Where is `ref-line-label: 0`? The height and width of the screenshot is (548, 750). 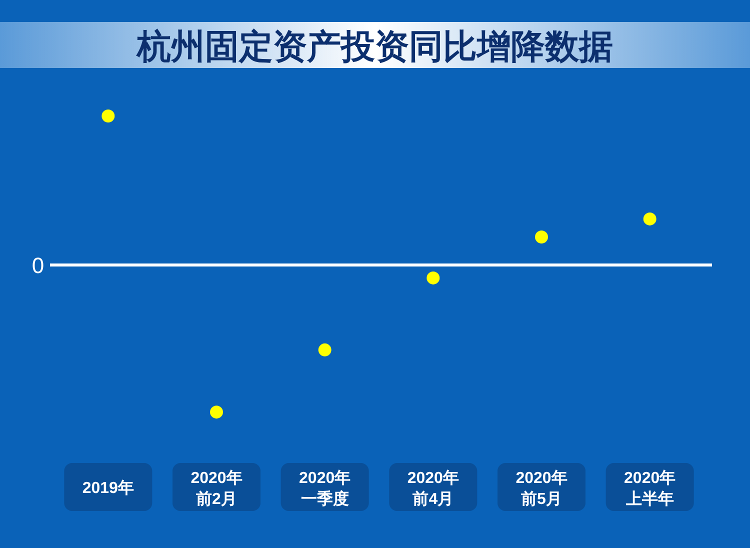 ref-line-label: 0 is located at coordinates (38, 265).